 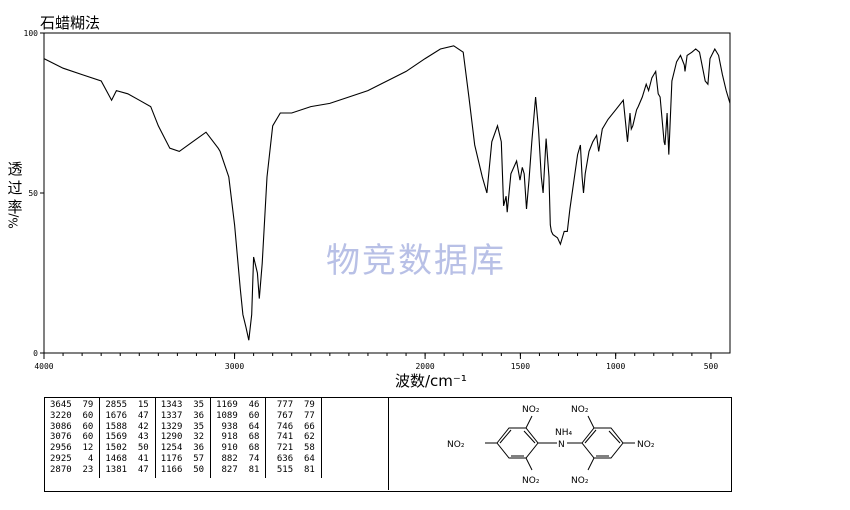 I want to click on y-tick-label: 100, so click(x=31, y=33).